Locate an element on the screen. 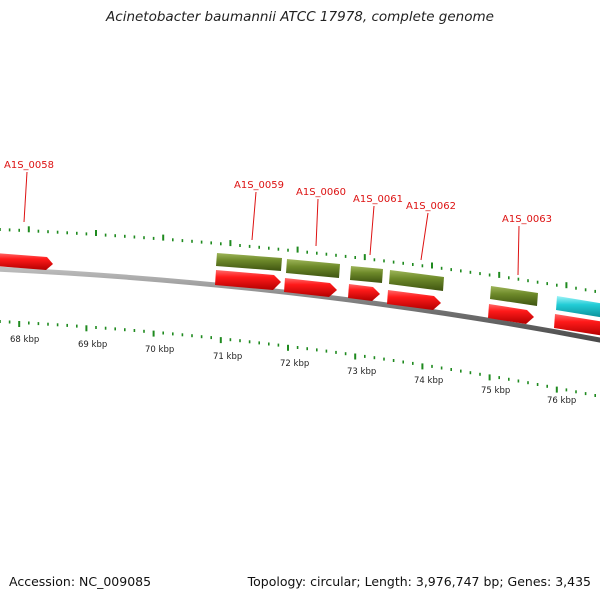 Image resolution: width=600 pixels, height=600 pixels. outer-tick-track is located at coordinates (298, 259).